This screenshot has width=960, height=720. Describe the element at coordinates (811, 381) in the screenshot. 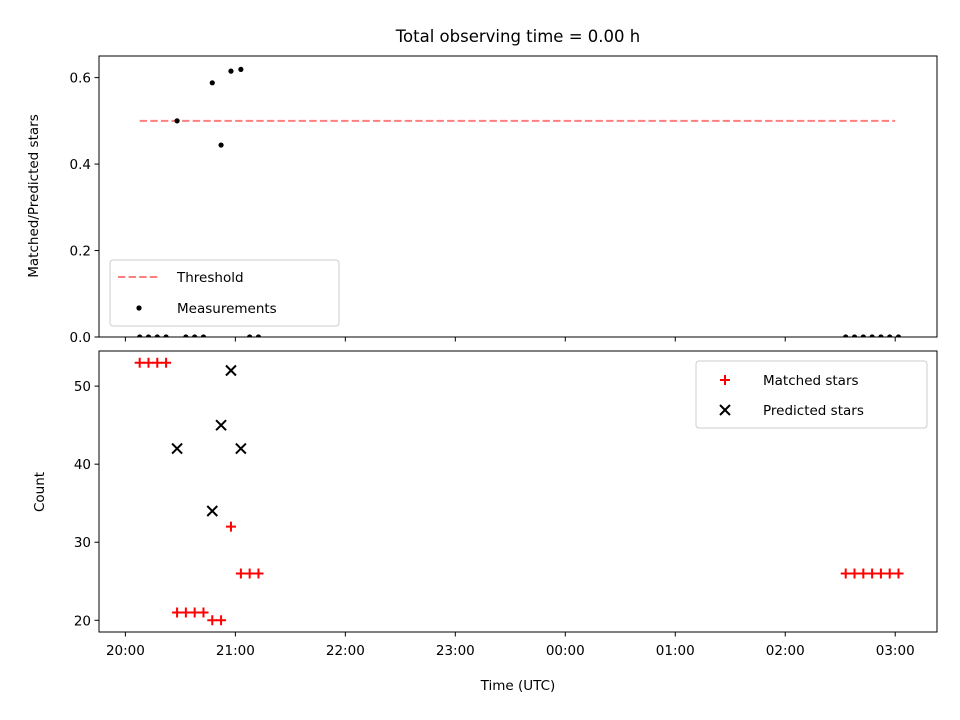

I see `matched-stars-legend-label: Matched stars` at that location.